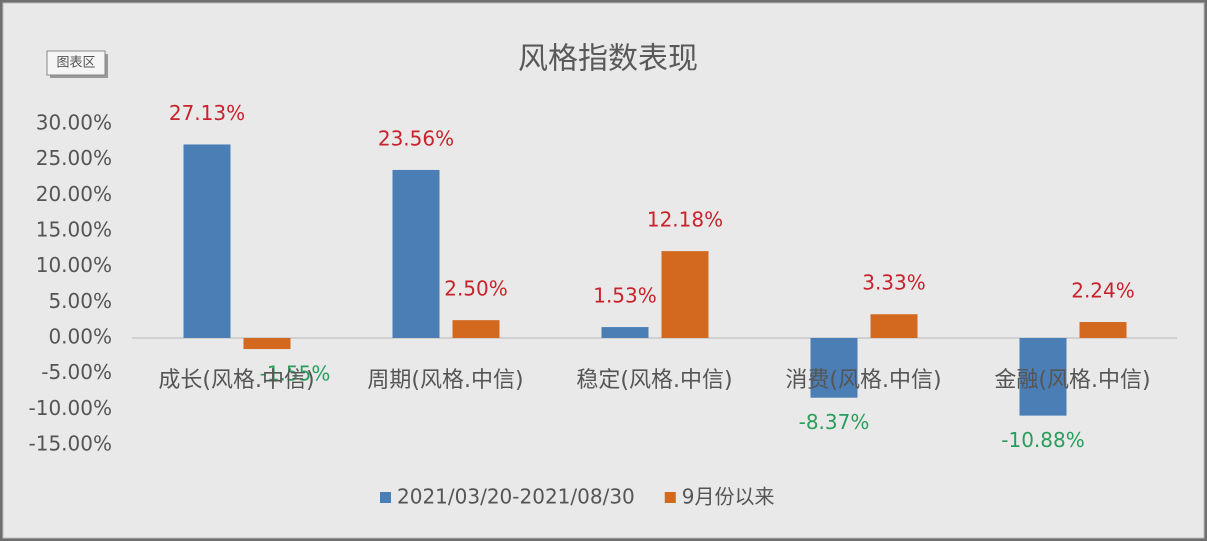 The height and width of the screenshot is (541, 1207). What do you see at coordinates (1072, 380) in the screenshot?
I see `x-tick-label: 金融(风格.中信)` at bounding box center [1072, 380].